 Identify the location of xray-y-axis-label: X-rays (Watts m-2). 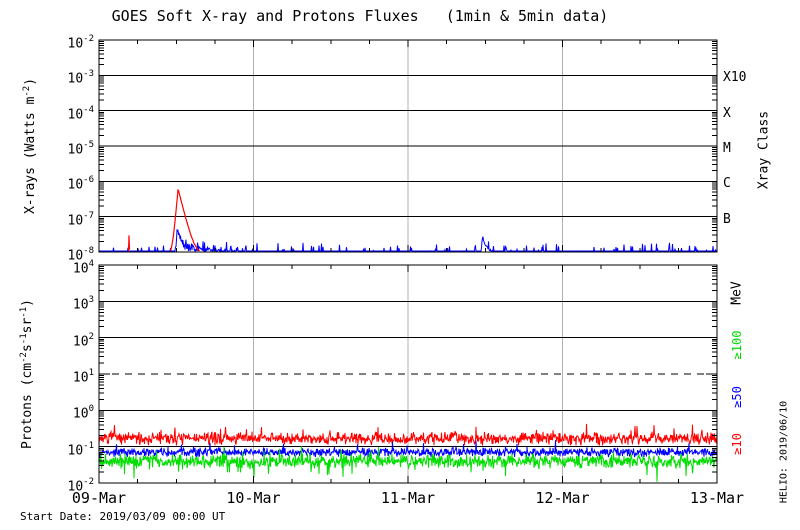
(30, 146).